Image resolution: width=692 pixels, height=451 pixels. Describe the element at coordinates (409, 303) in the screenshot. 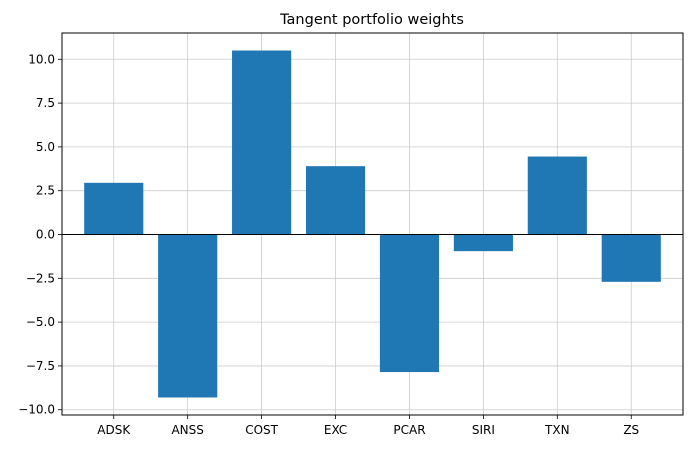

I see `bar-pcar` at that location.